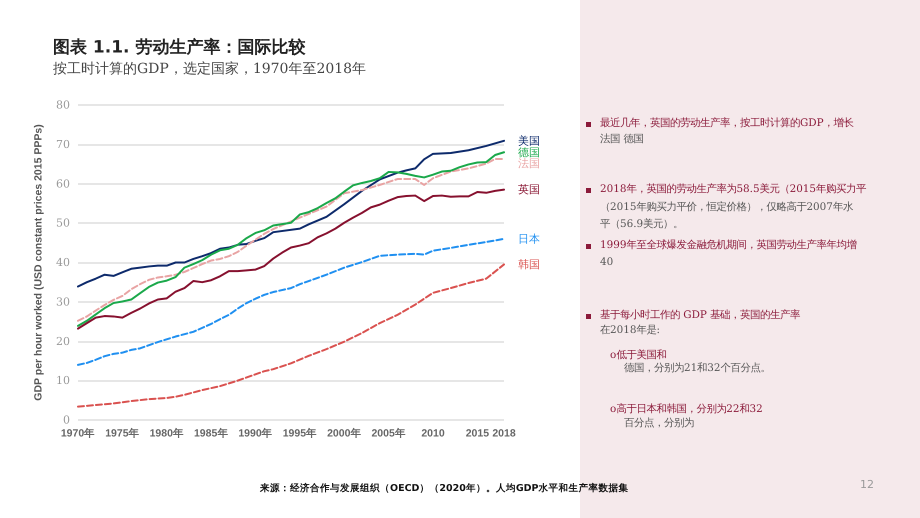  What do you see at coordinates (607, 262) in the screenshot?
I see `text: 40` at bounding box center [607, 262].